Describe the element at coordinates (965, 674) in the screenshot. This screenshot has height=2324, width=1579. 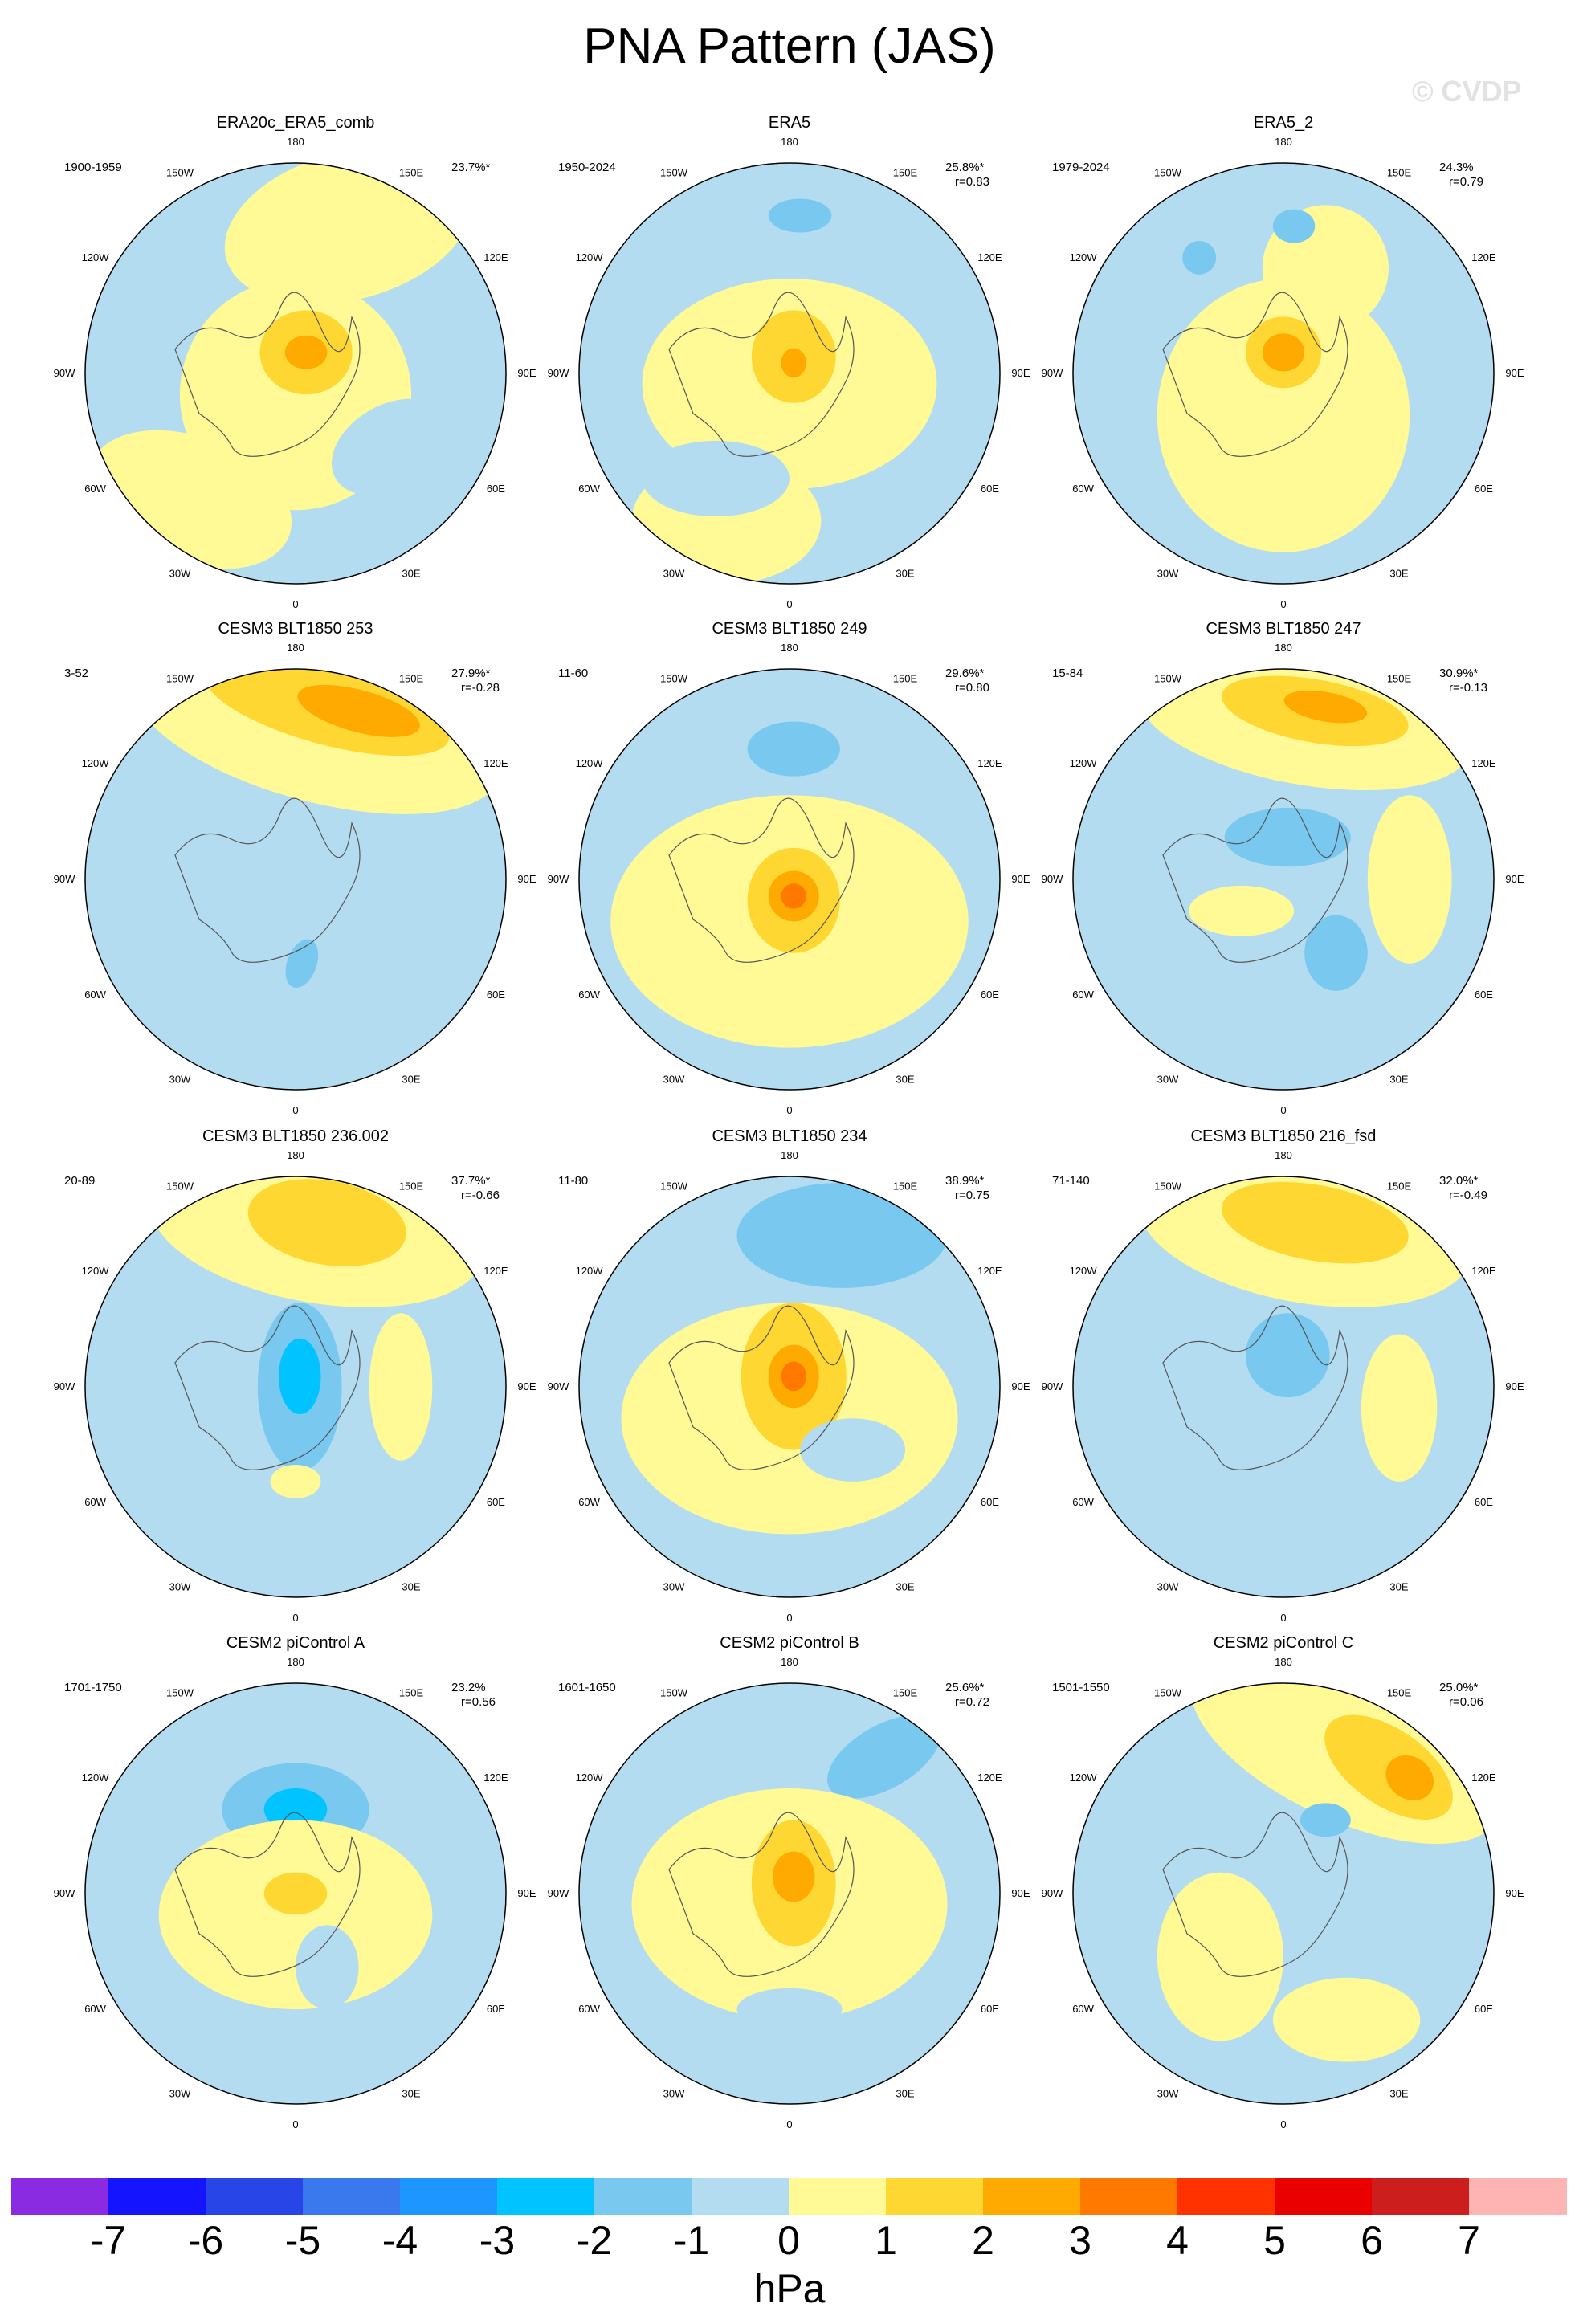
I see `pattern-variance: 29.6%*` at that location.